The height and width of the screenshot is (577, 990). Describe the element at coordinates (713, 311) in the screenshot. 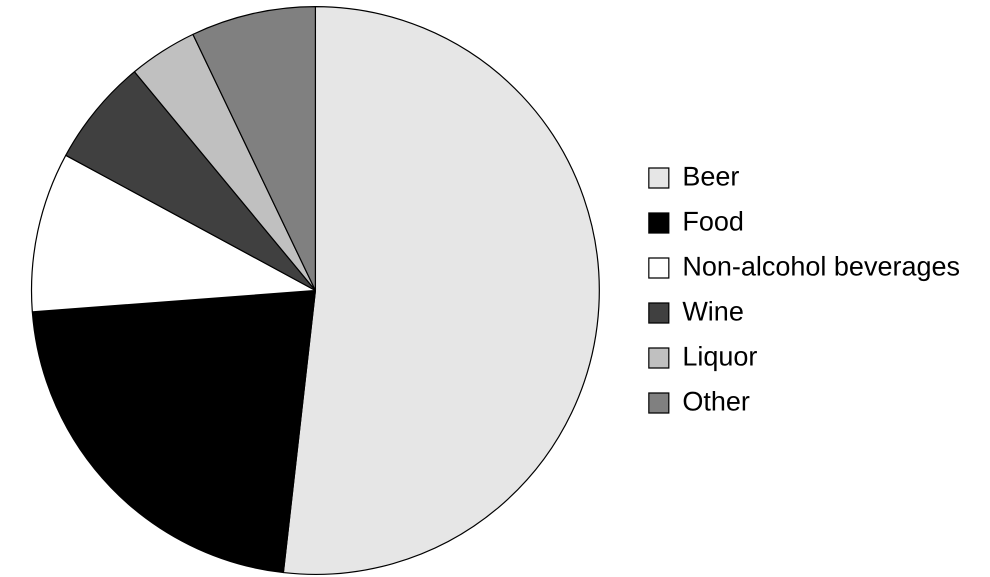

I see `legend-label: Wine` at that location.